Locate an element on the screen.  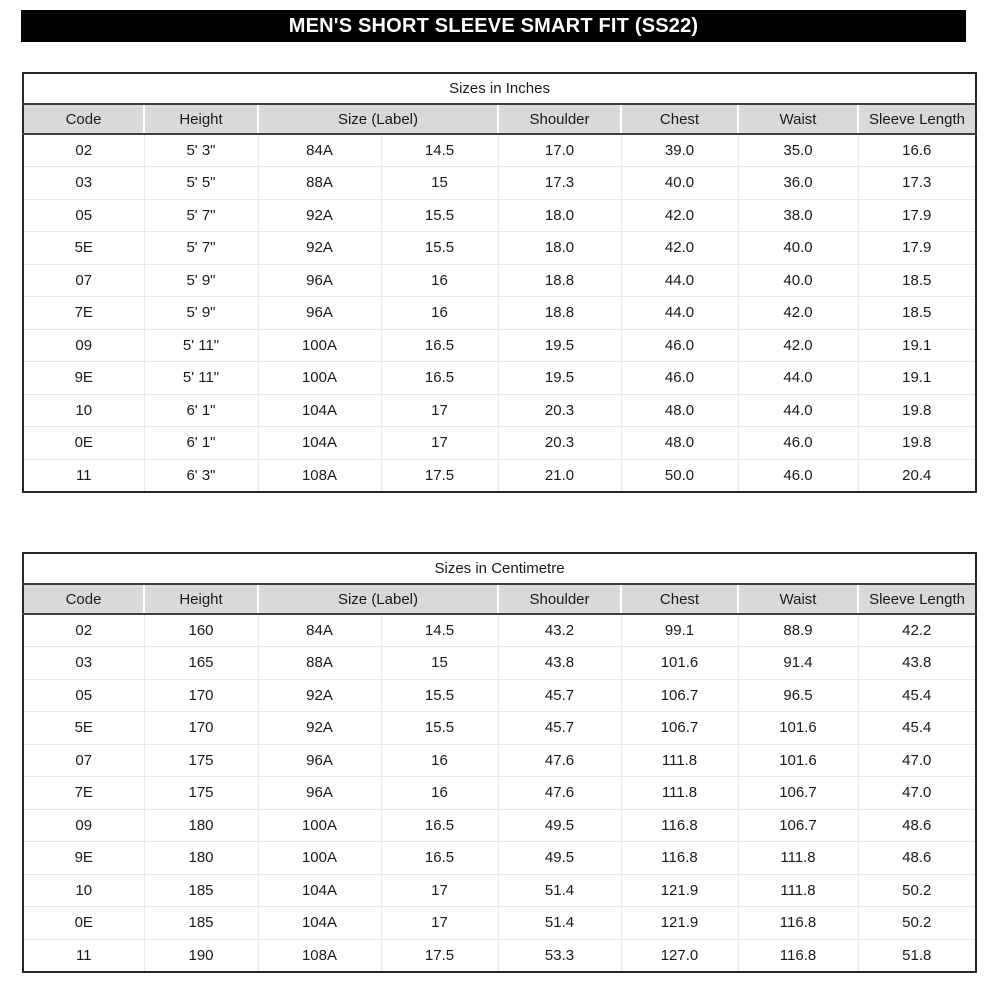
body-cell: 05 is located at coordinates (84, 215).